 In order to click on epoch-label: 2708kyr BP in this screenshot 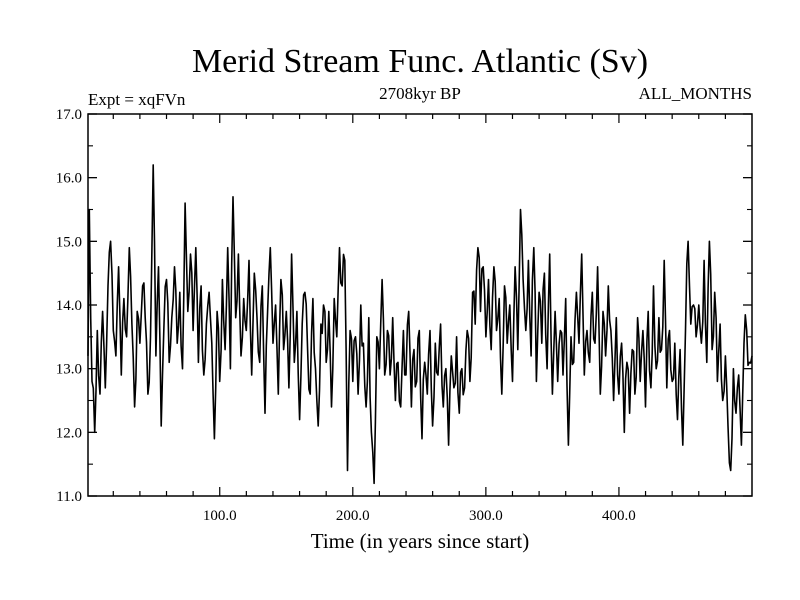, I will do `click(420, 93)`.